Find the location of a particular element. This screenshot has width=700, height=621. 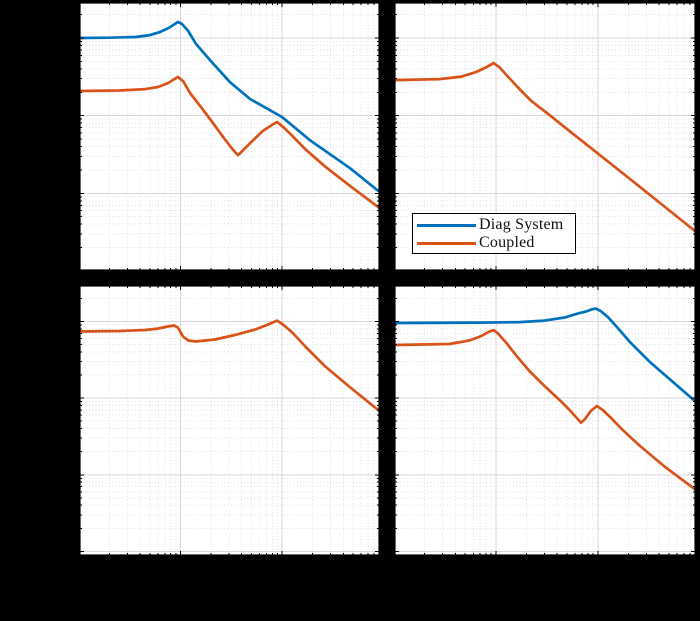

legend-item-diag-system: Diag System is located at coordinates (495, 225).